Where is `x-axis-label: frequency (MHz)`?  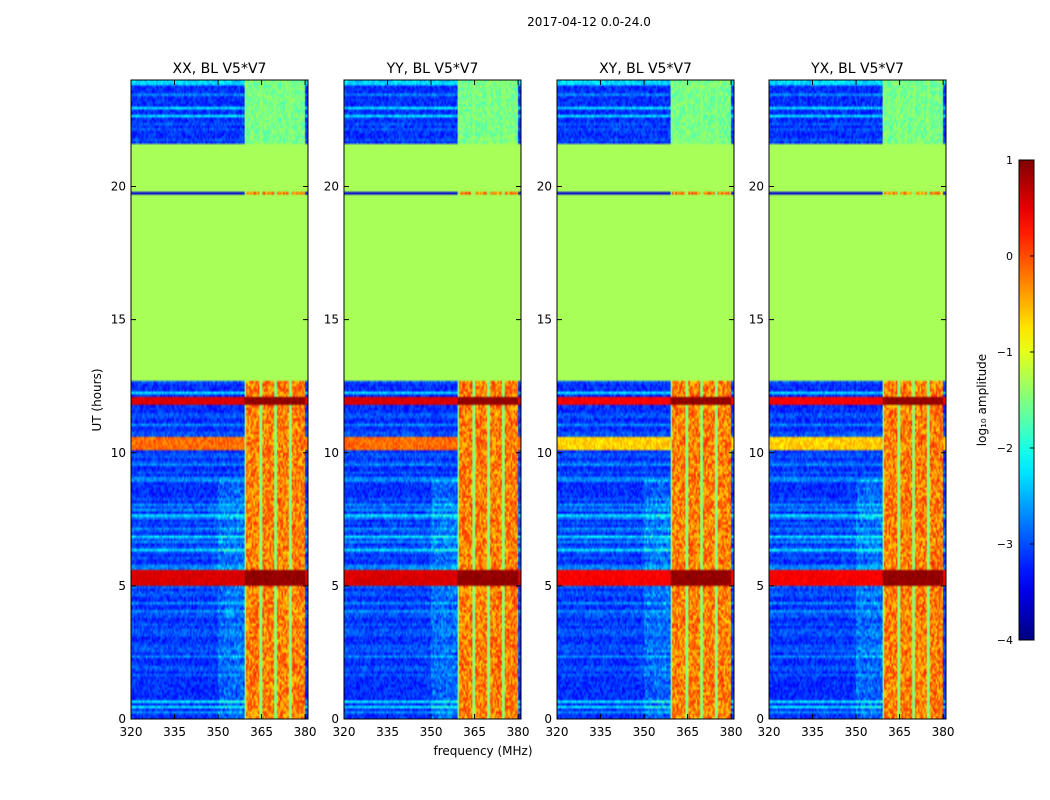 x-axis-label: frequency (MHz) is located at coordinates (482, 751).